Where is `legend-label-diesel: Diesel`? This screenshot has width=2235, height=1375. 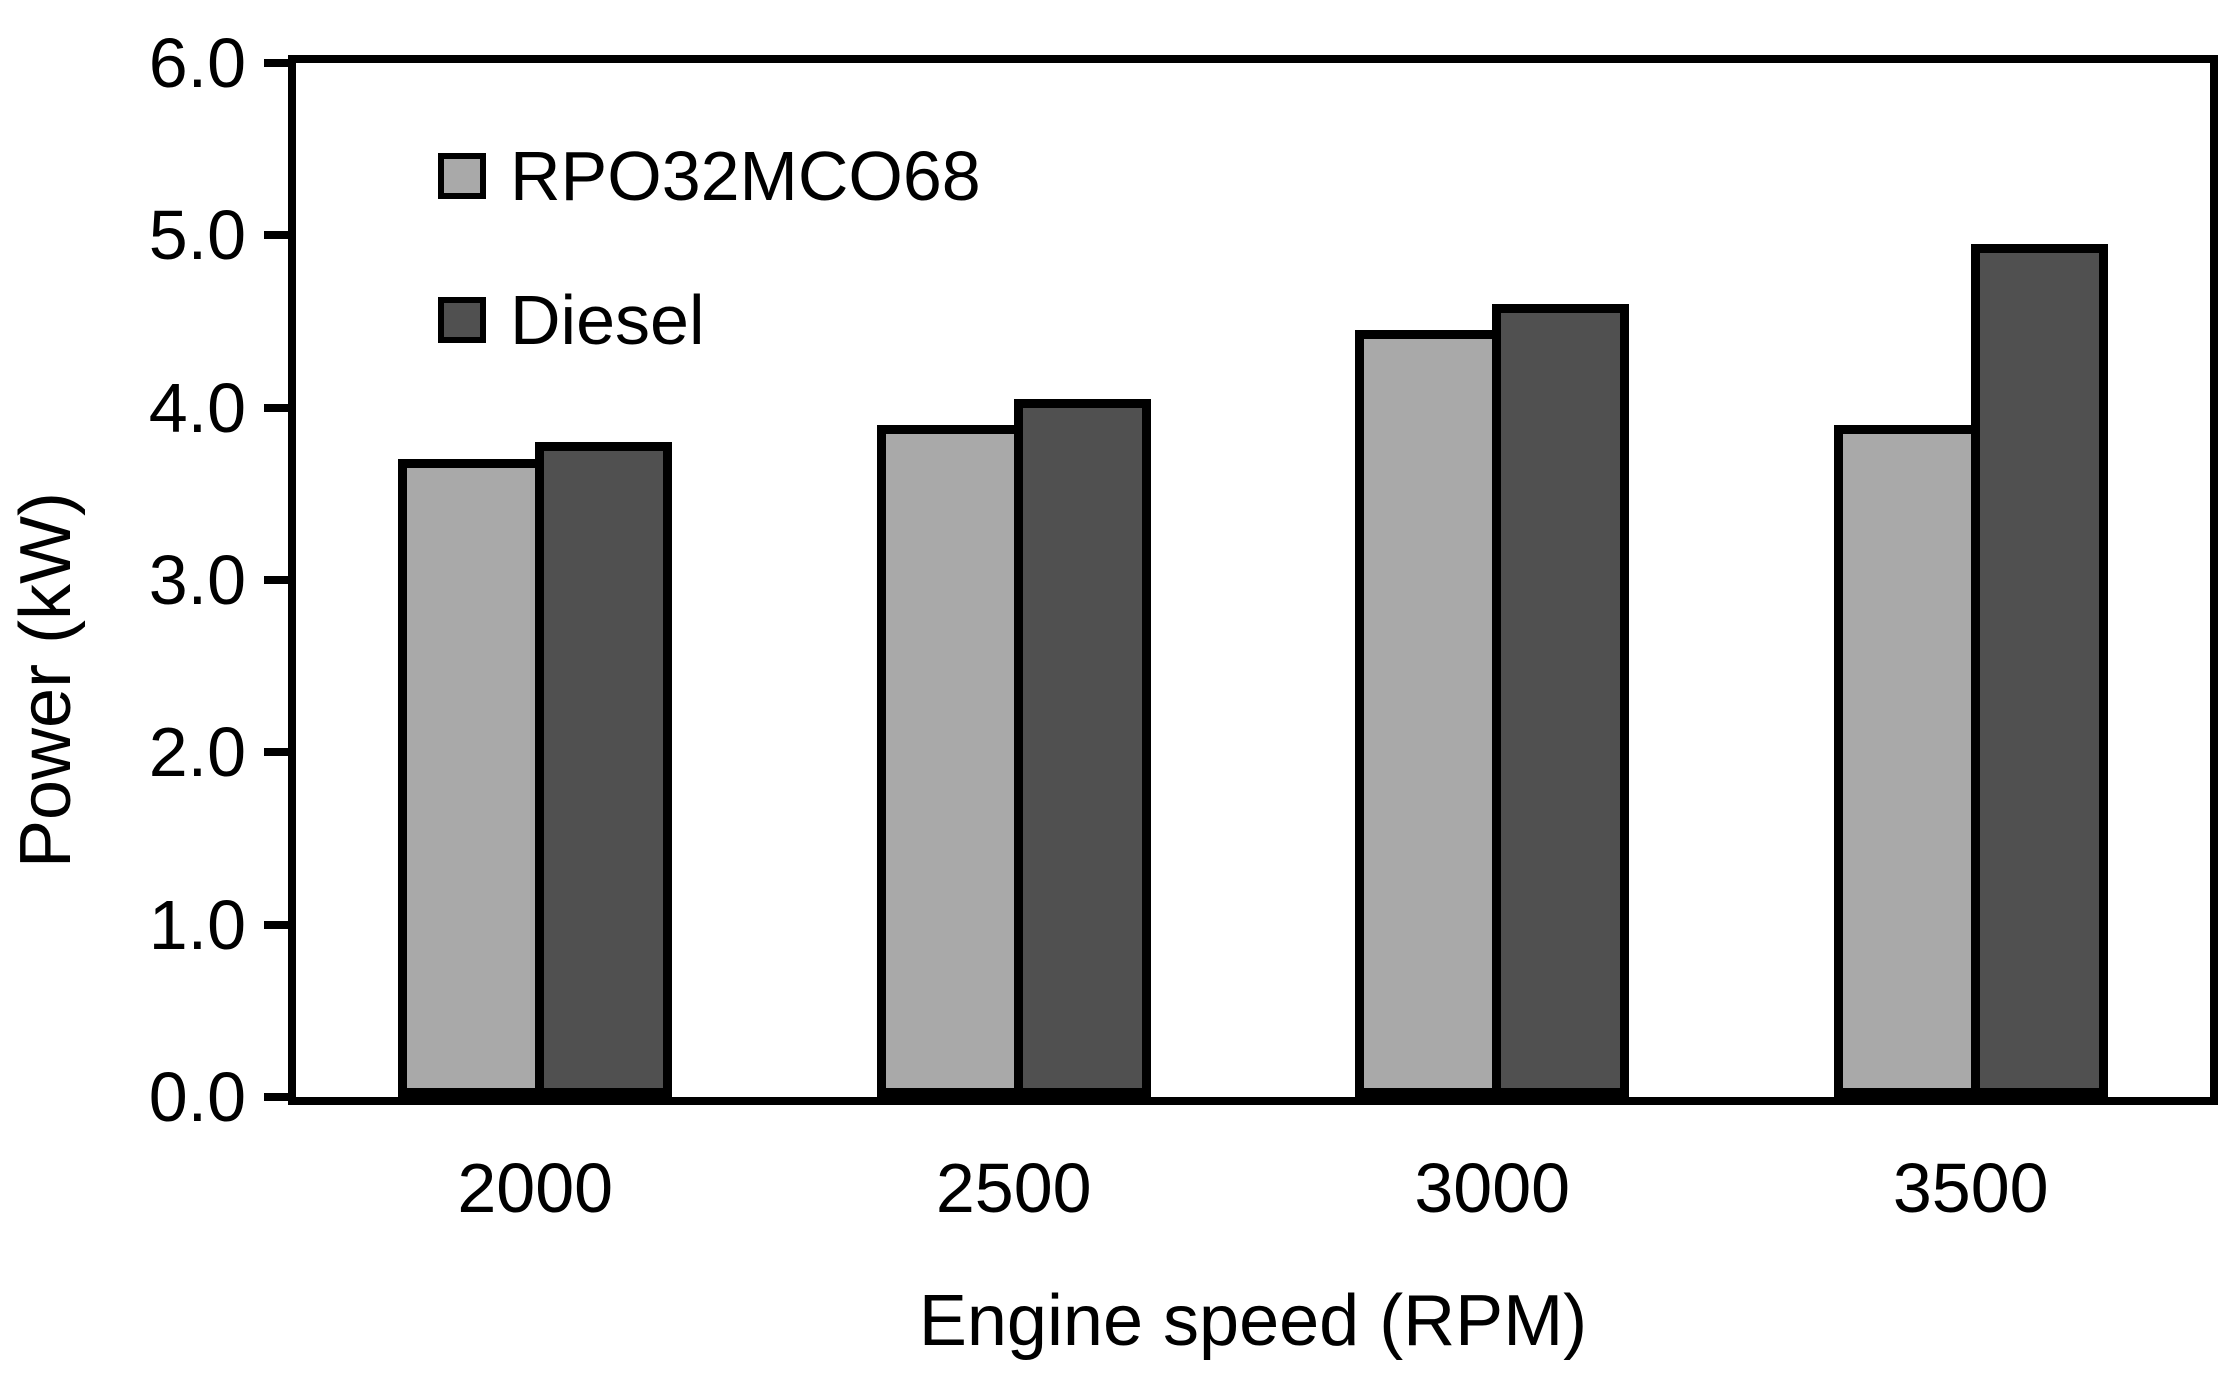
legend-label-diesel: Diesel is located at coordinates (607, 320).